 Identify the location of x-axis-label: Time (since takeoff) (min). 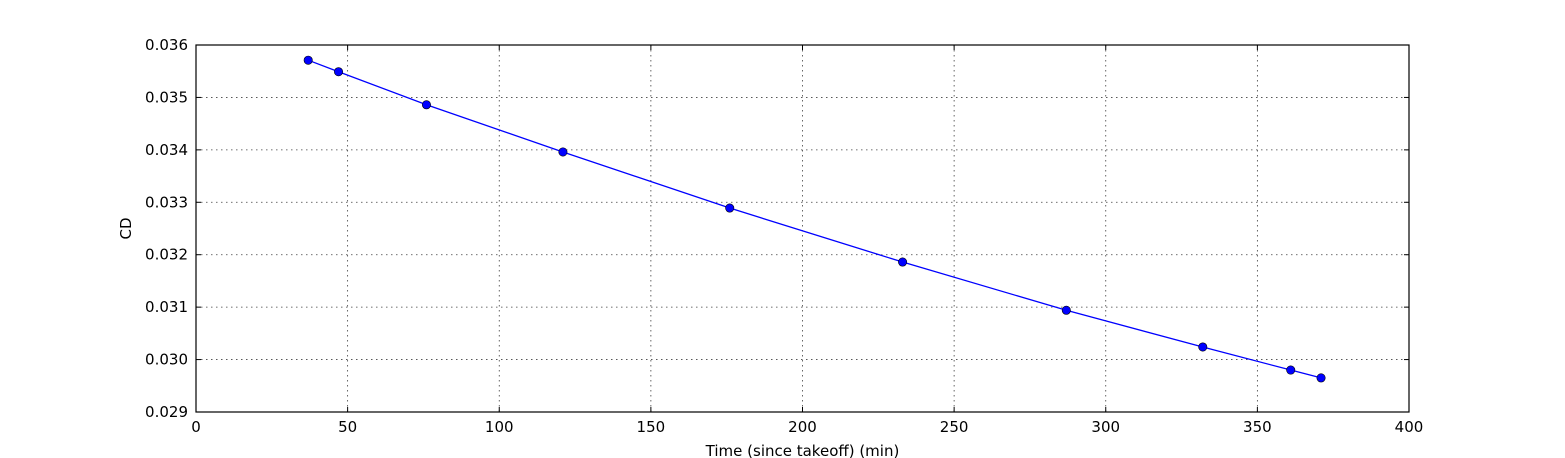
(802, 450).